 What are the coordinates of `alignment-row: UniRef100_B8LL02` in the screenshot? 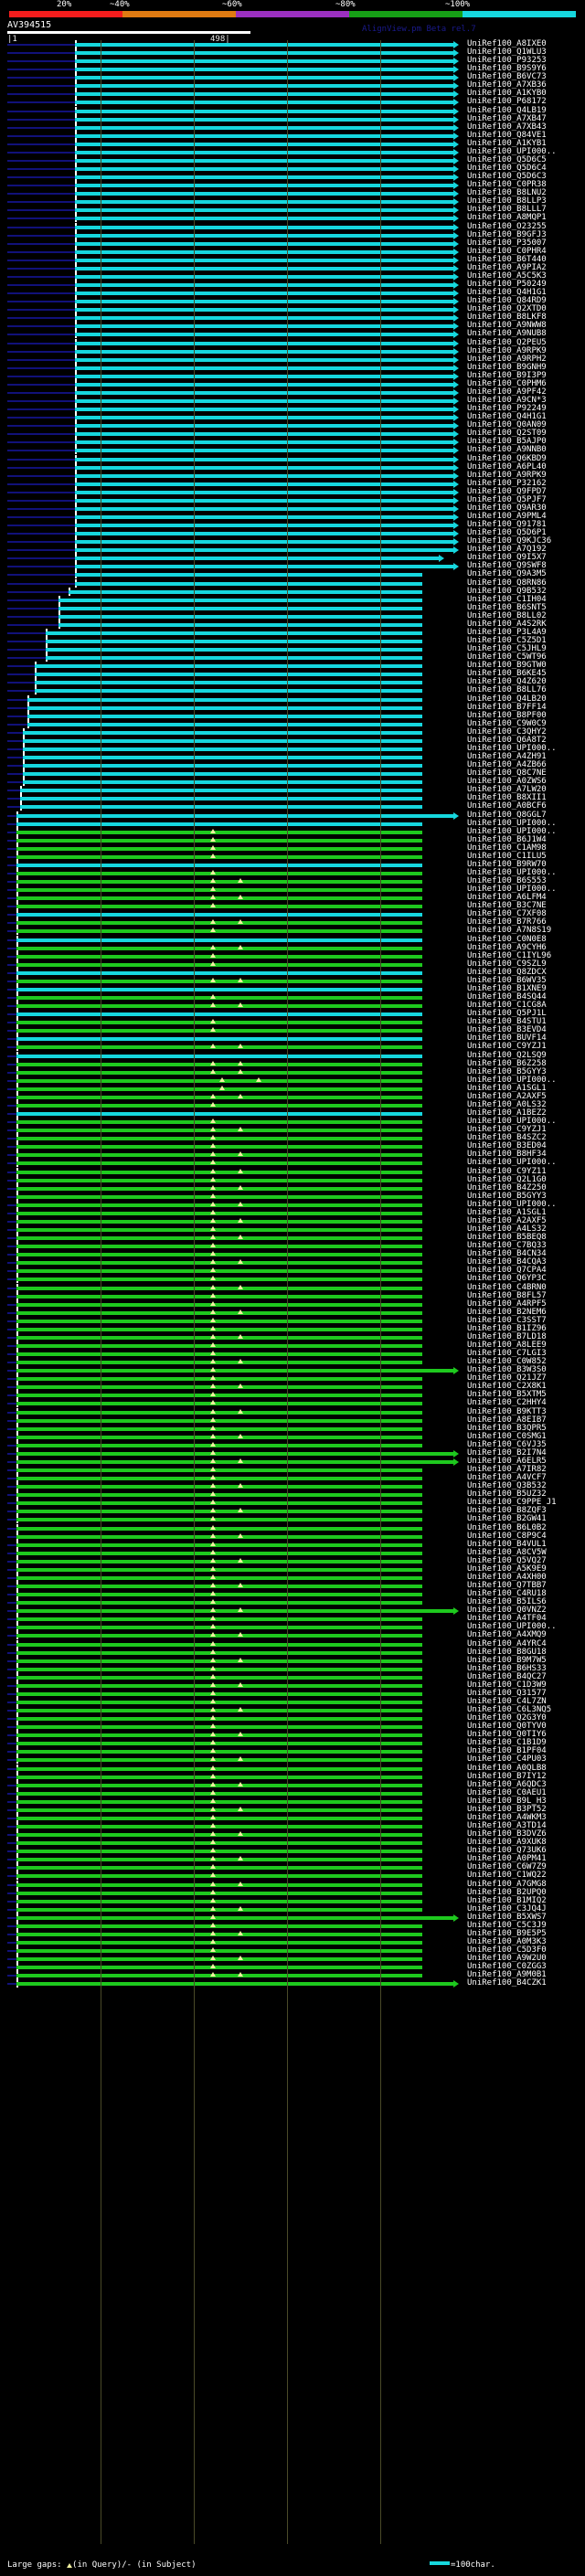 It's located at (293, 615).